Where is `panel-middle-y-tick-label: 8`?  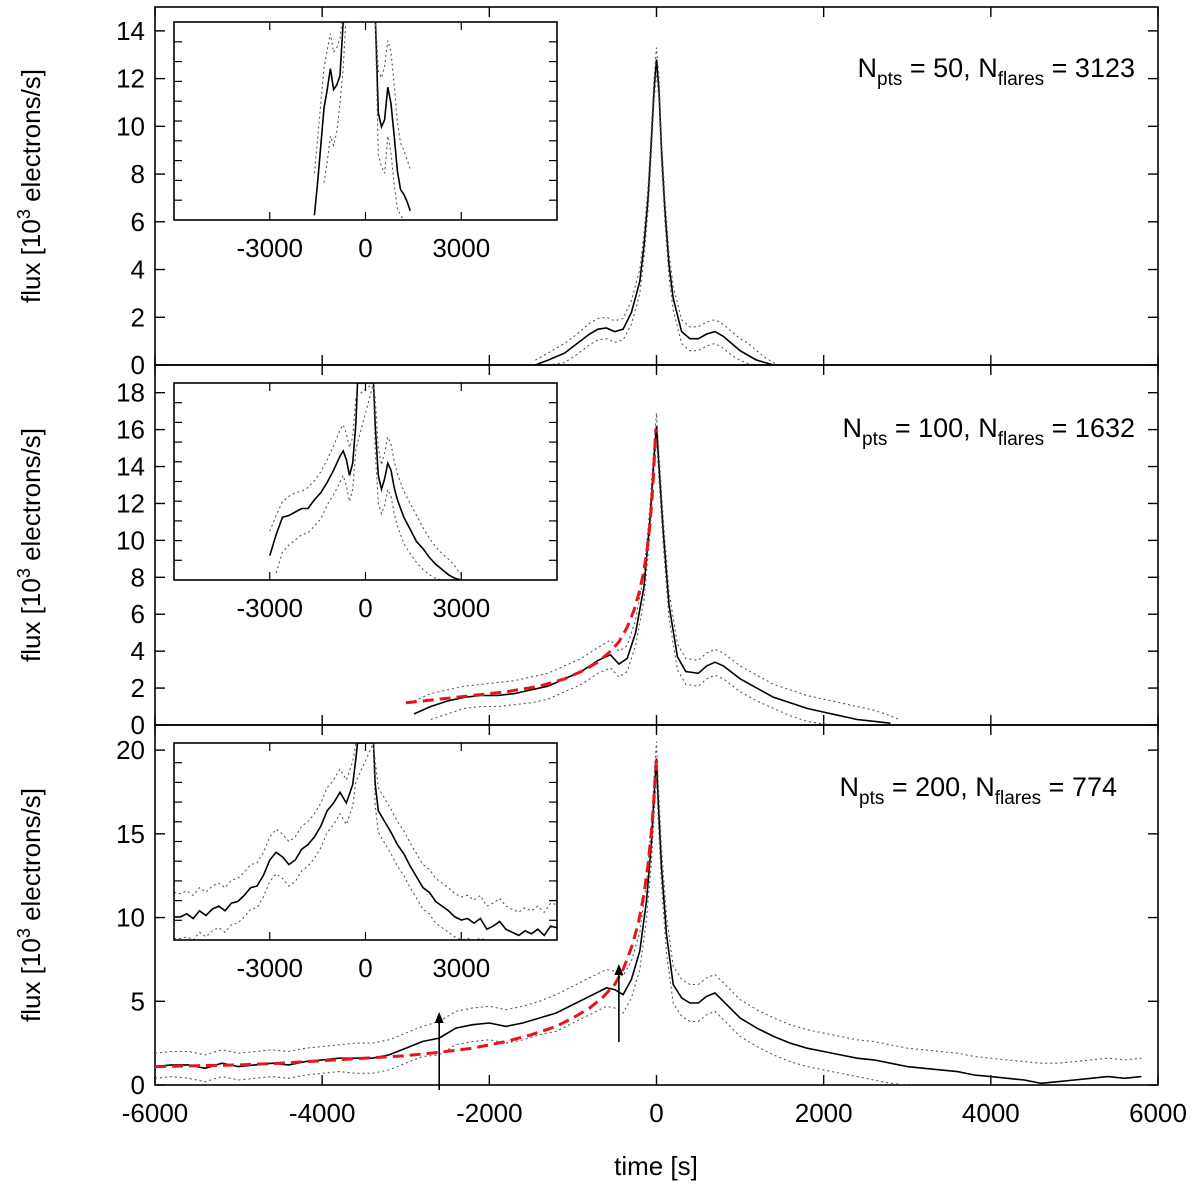
panel-middle-y-tick-label: 8 is located at coordinates (138, 577).